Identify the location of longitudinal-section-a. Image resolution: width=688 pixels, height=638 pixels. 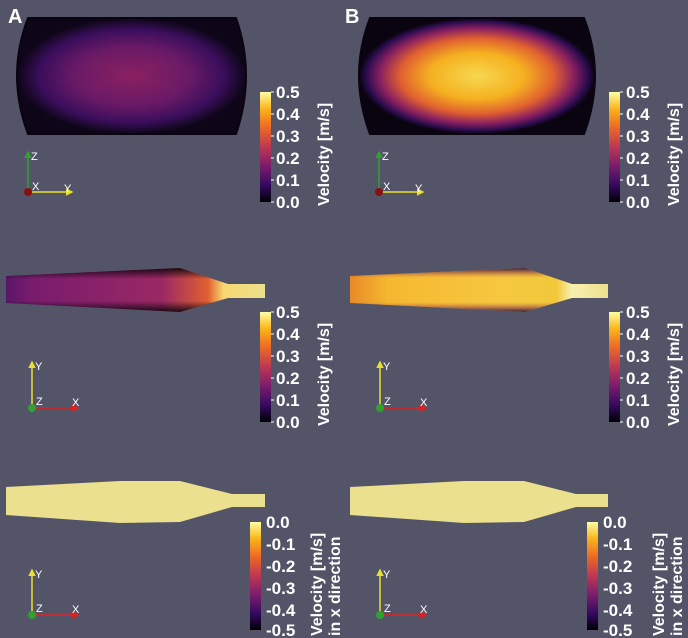
(135, 290).